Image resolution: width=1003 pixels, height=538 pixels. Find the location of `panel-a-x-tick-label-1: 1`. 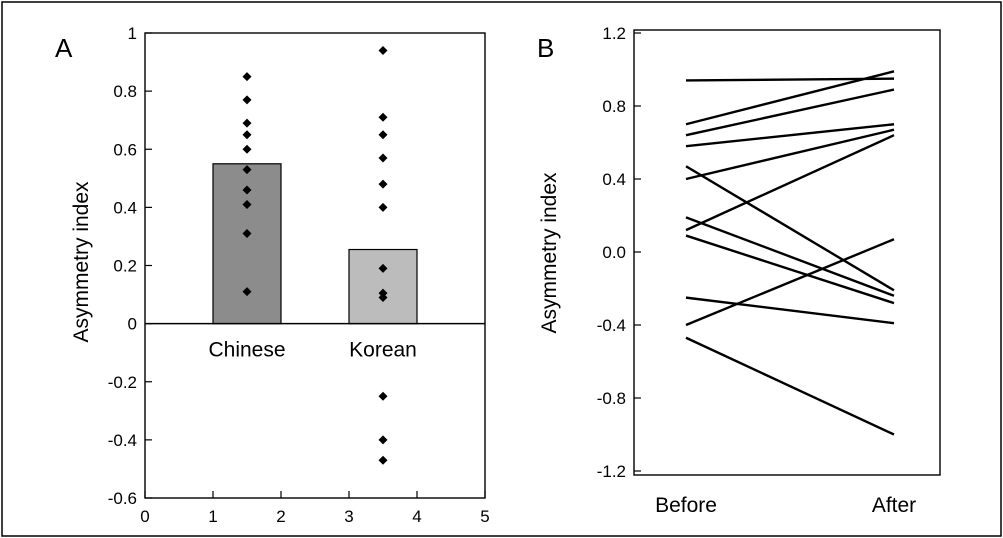

panel-a-x-tick-label-1: 1 is located at coordinates (212, 516).